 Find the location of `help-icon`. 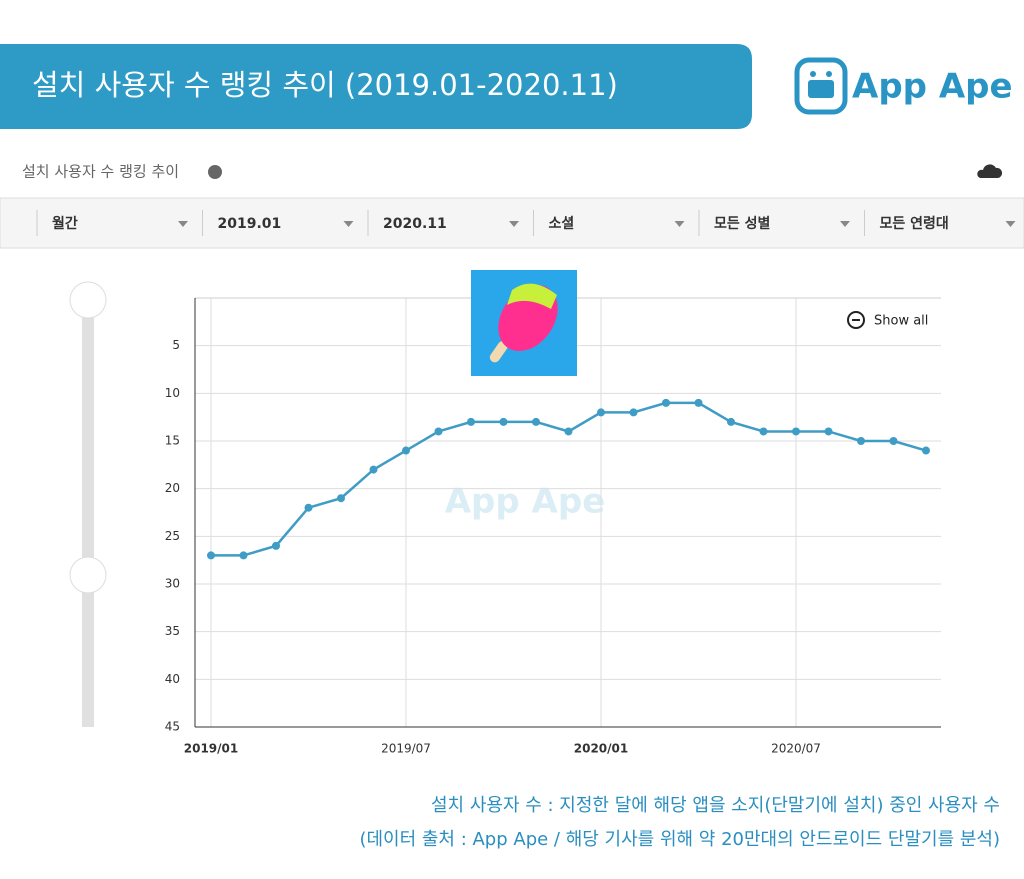

help-icon is located at coordinates (215, 172).